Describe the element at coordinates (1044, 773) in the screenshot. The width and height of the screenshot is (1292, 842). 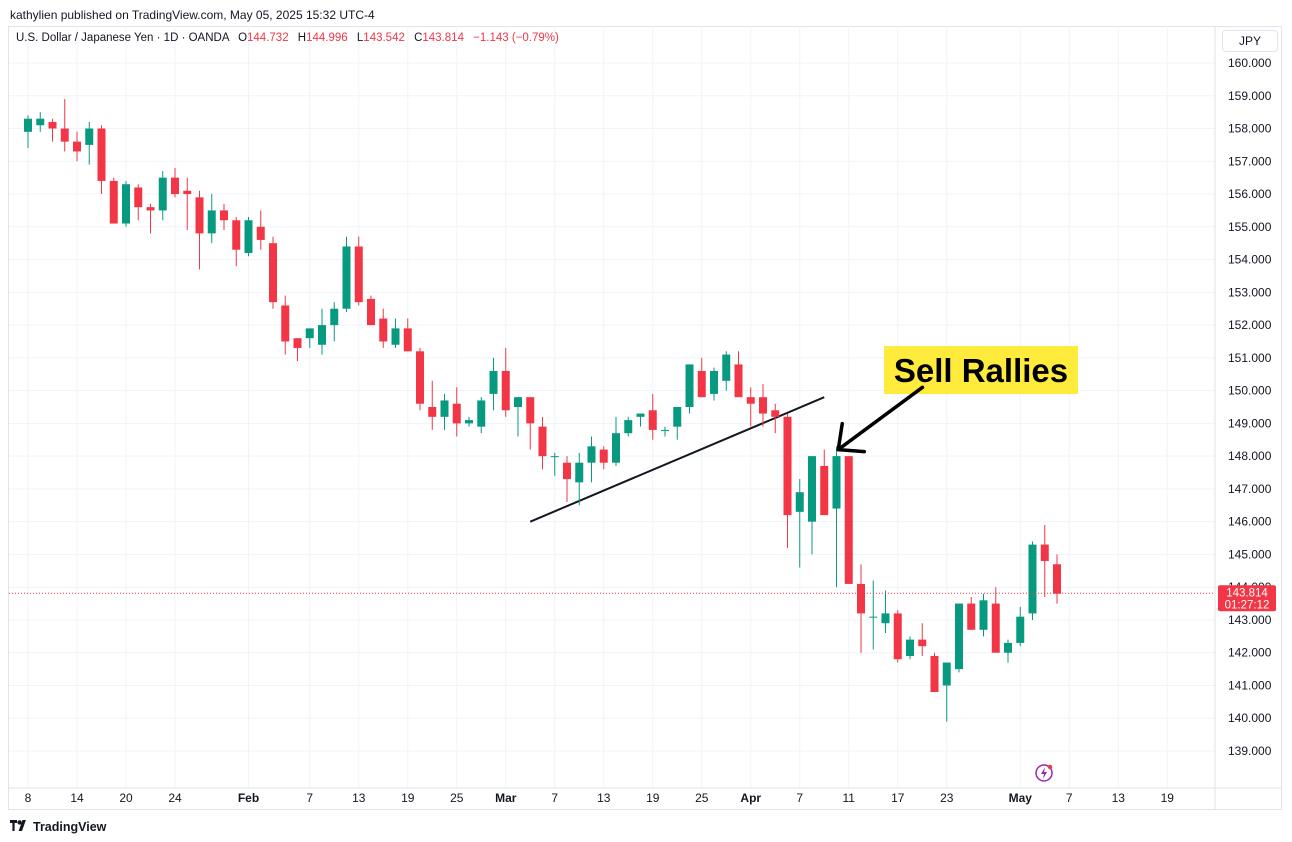
I see `lightning-icon` at that location.